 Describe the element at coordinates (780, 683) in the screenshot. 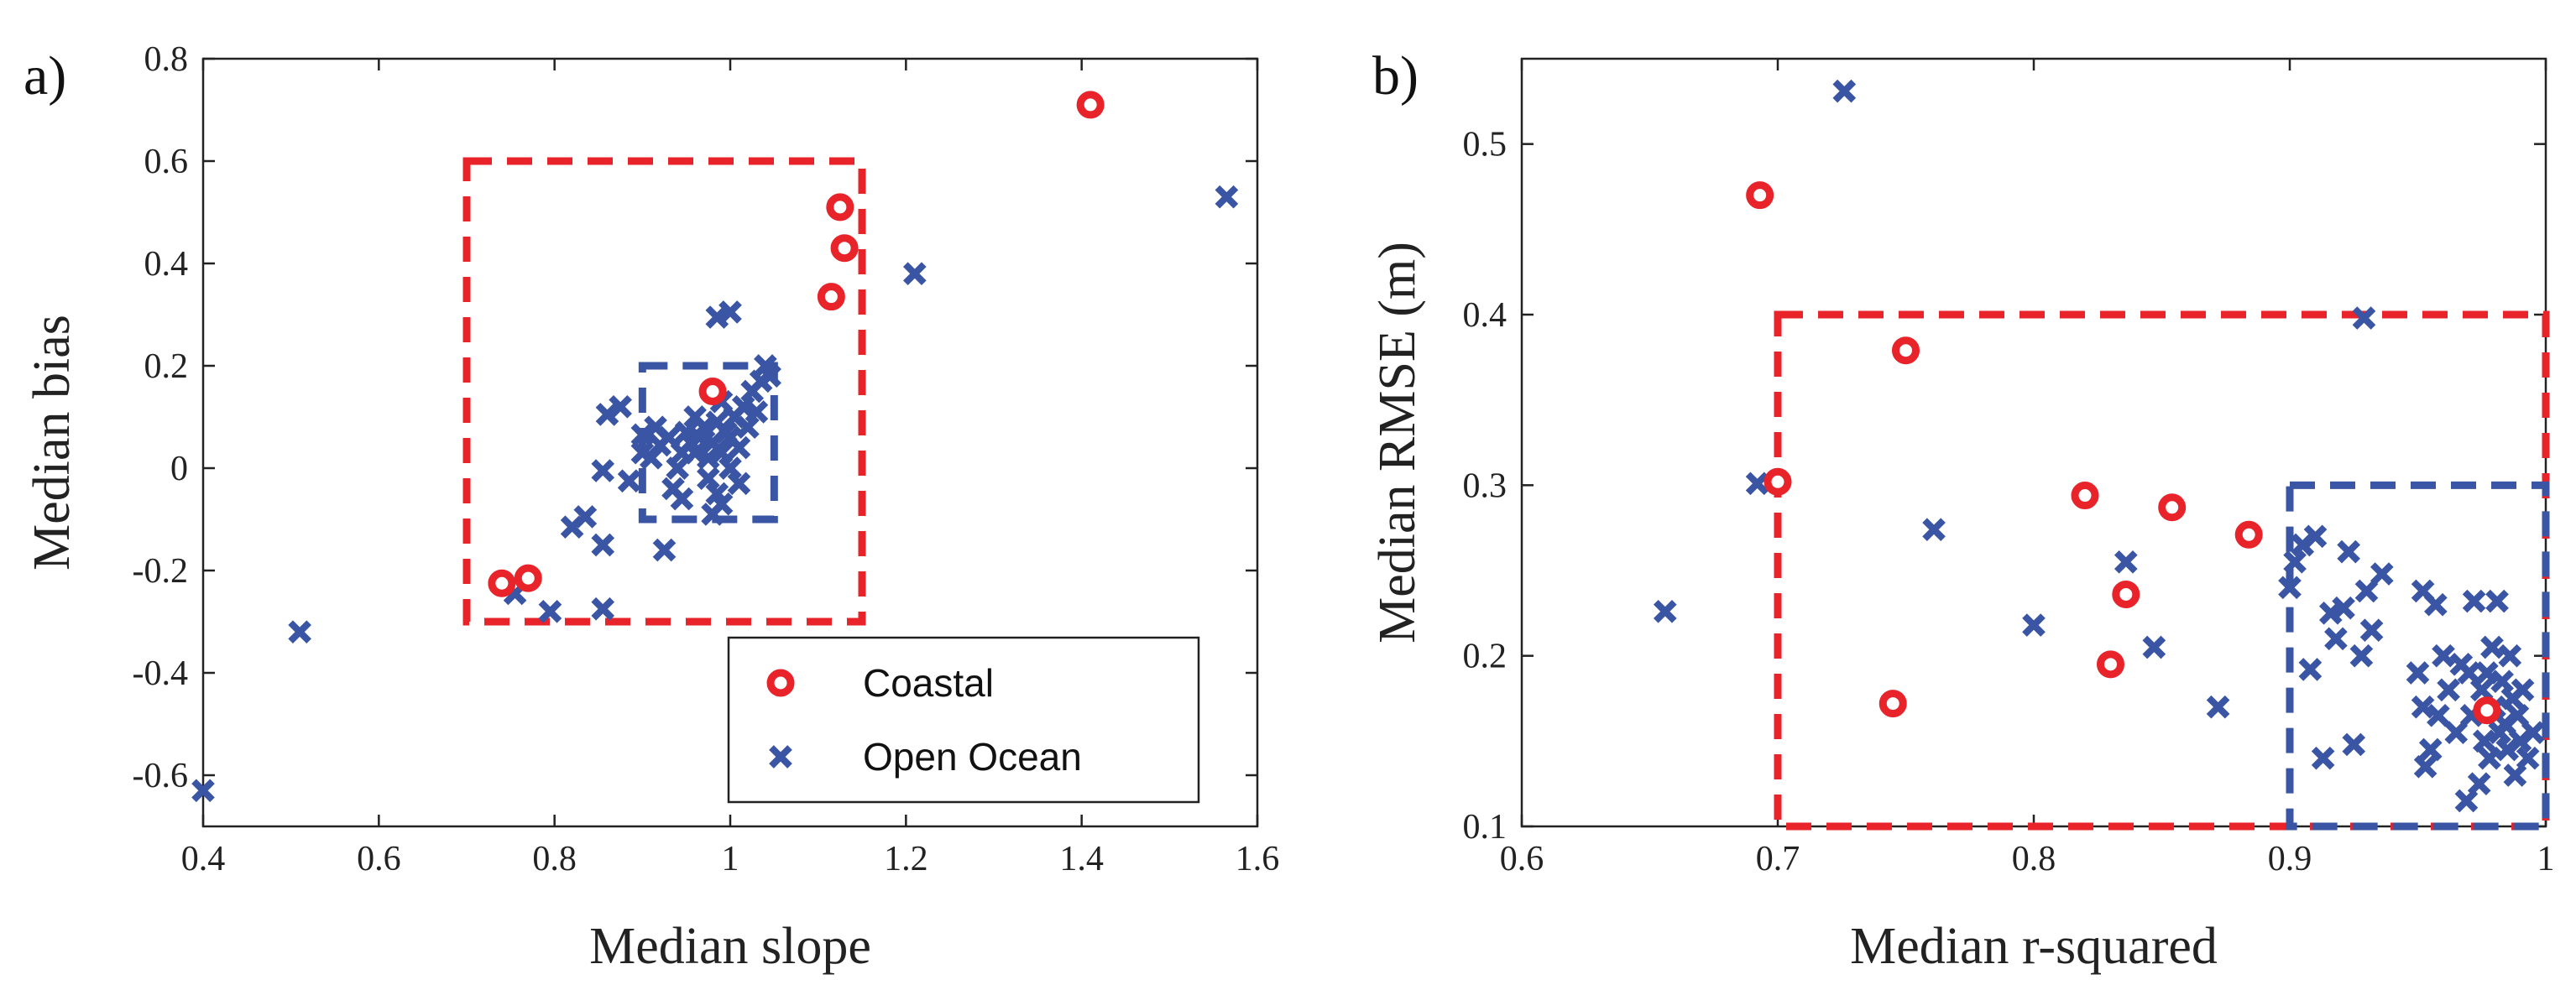

I see `legend-coastal-marker` at that location.